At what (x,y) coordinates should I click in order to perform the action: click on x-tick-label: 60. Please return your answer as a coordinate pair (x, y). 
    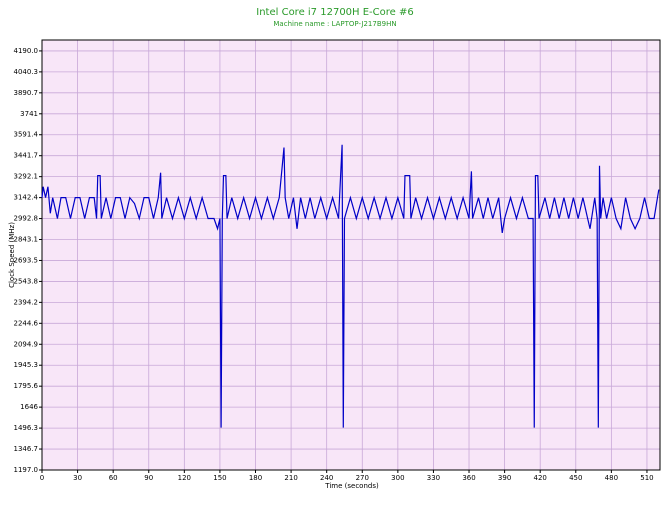
    Looking at the image, I should click on (113, 478).